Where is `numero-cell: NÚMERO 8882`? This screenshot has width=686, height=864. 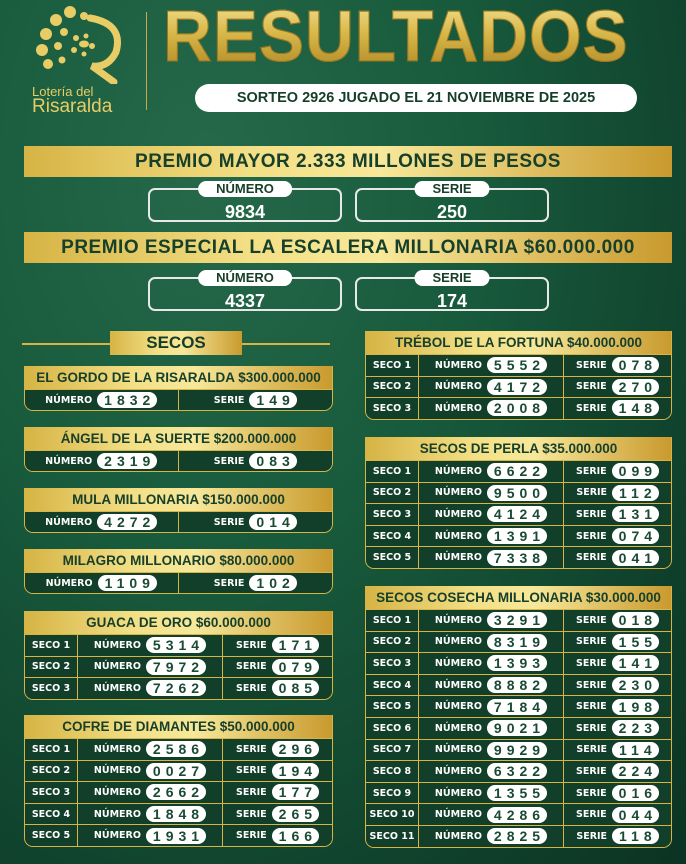 numero-cell: NÚMERO 8882 is located at coordinates (491, 685).